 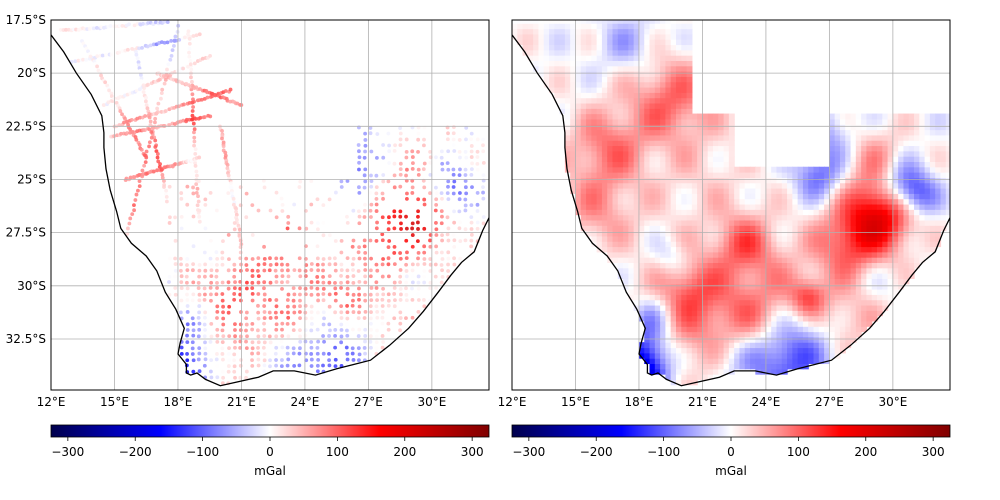 What do you see at coordinates (596, 452) in the screenshot?
I see `colorbar-tick-label: −200` at bounding box center [596, 452].